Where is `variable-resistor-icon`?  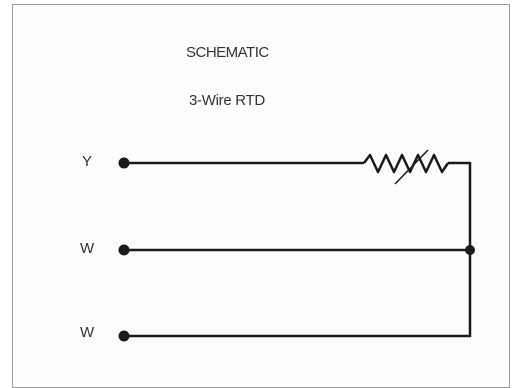
variable-resistor-icon is located at coordinates (406, 167).